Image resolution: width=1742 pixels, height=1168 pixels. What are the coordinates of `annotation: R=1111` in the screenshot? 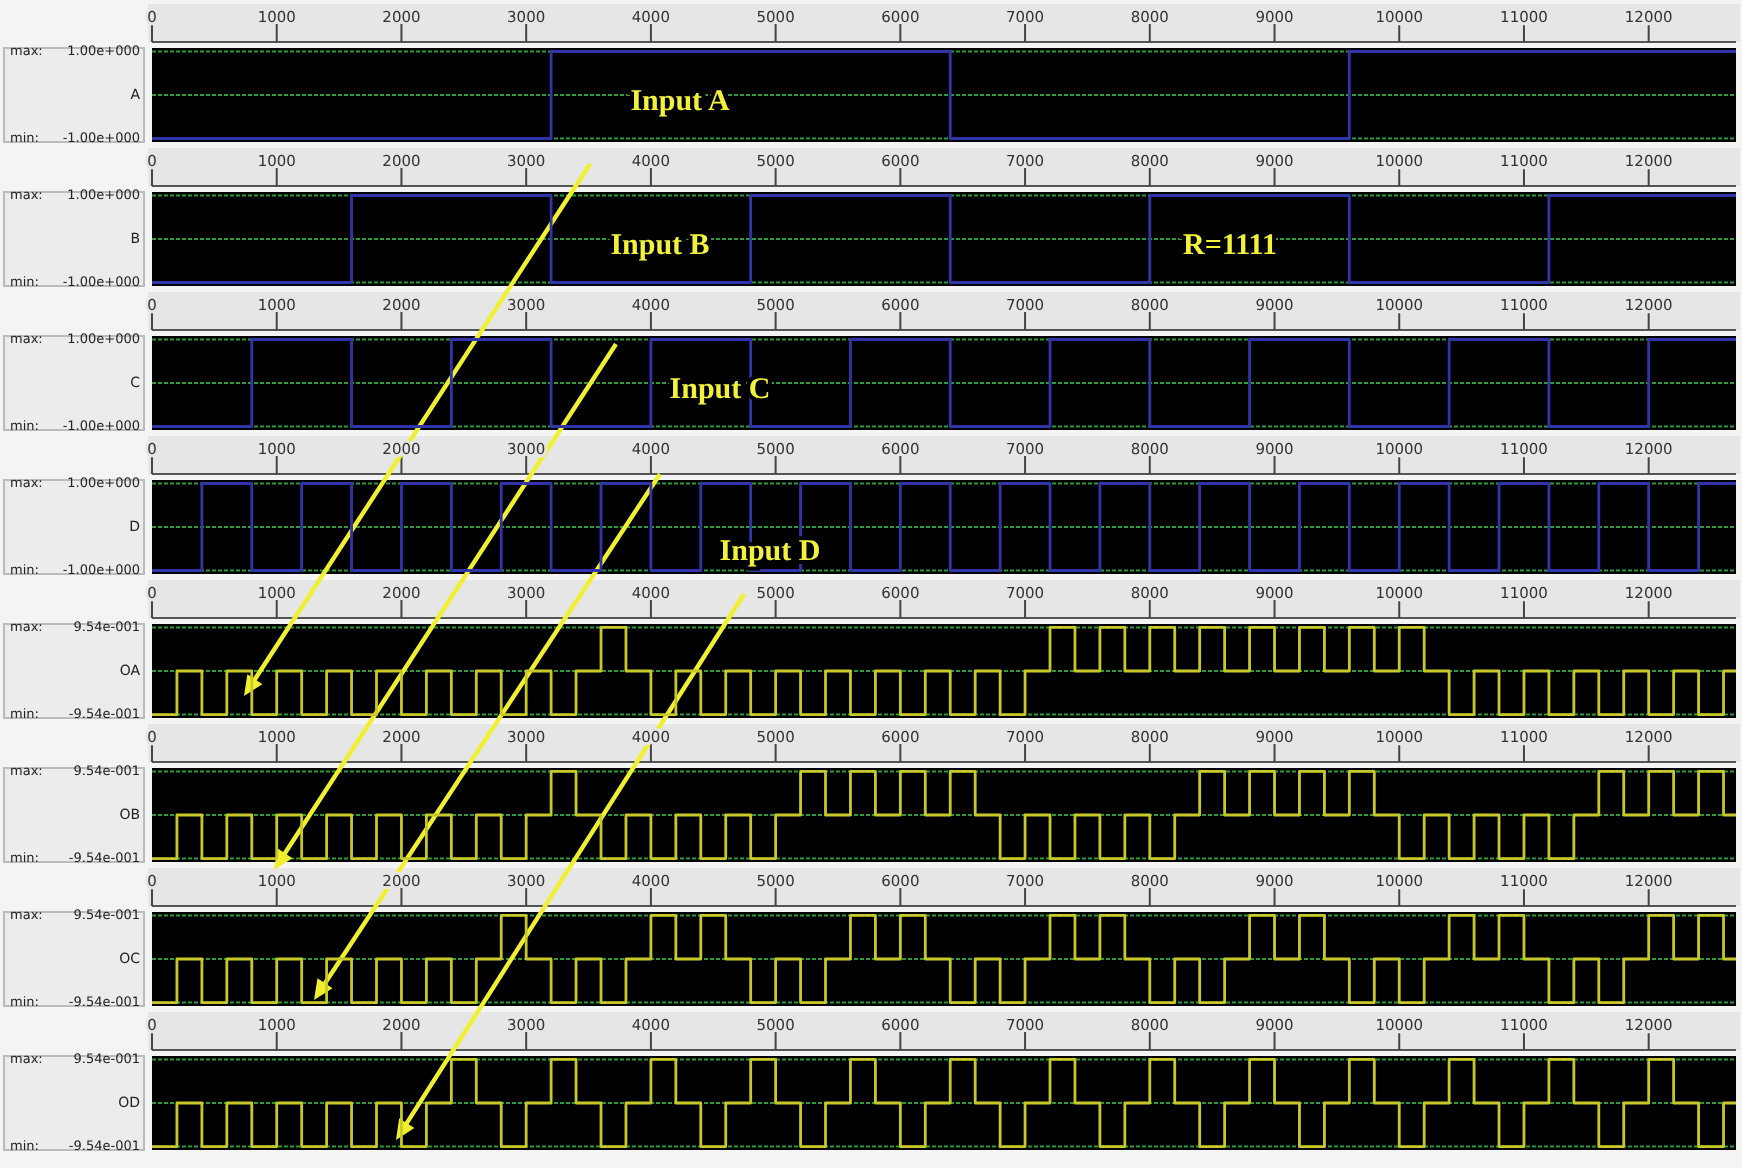 It's located at (1230, 246).